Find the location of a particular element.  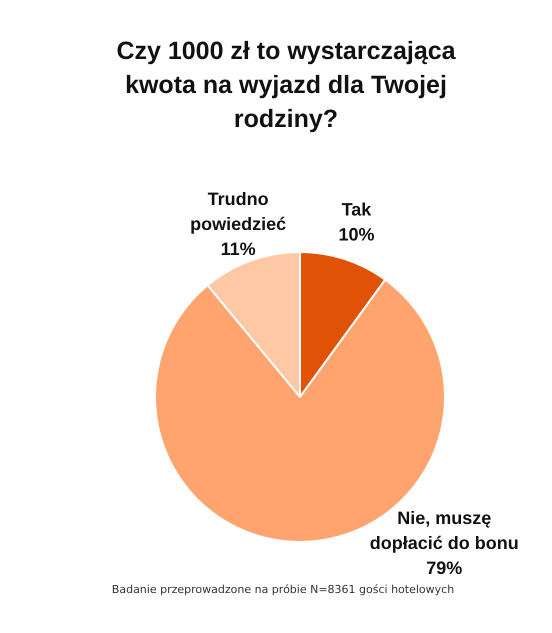

slice-label: Trudno powiedzieć is located at coordinates (238, 211).